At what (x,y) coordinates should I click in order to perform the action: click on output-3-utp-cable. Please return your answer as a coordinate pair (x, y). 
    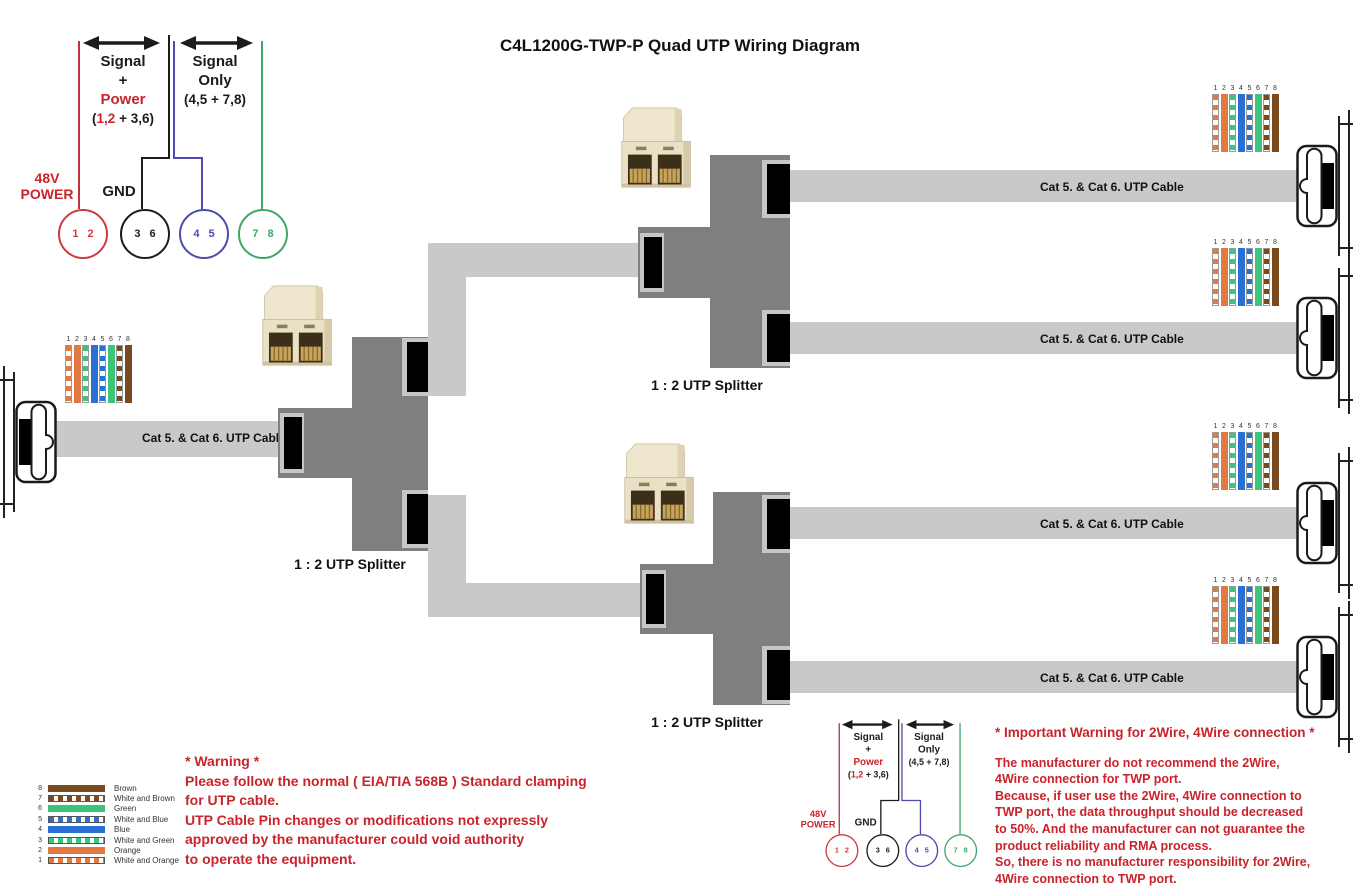
    Looking at the image, I should click on (1046, 523).